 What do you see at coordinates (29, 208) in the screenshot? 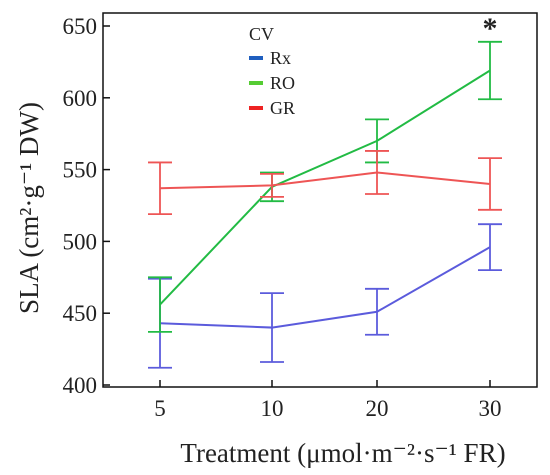
I see `y-axis-title: SLA (cm²·g⁻¹ DW)` at bounding box center [29, 208].